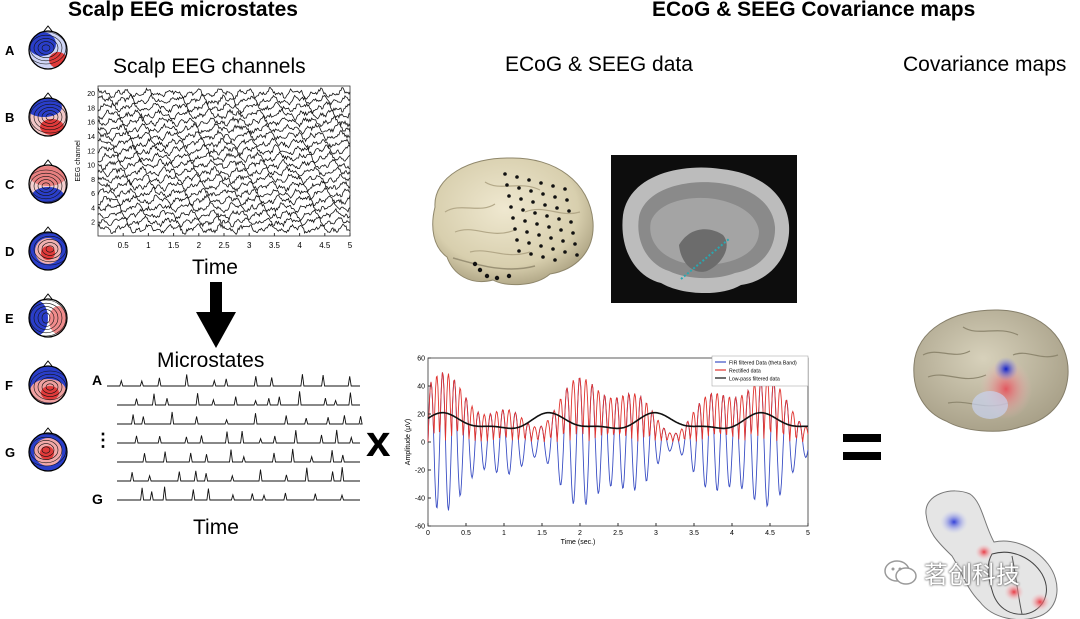  What do you see at coordinates (36, 181) in the screenshot?
I see `topomap-c: C` at bounding box center [36, 181].